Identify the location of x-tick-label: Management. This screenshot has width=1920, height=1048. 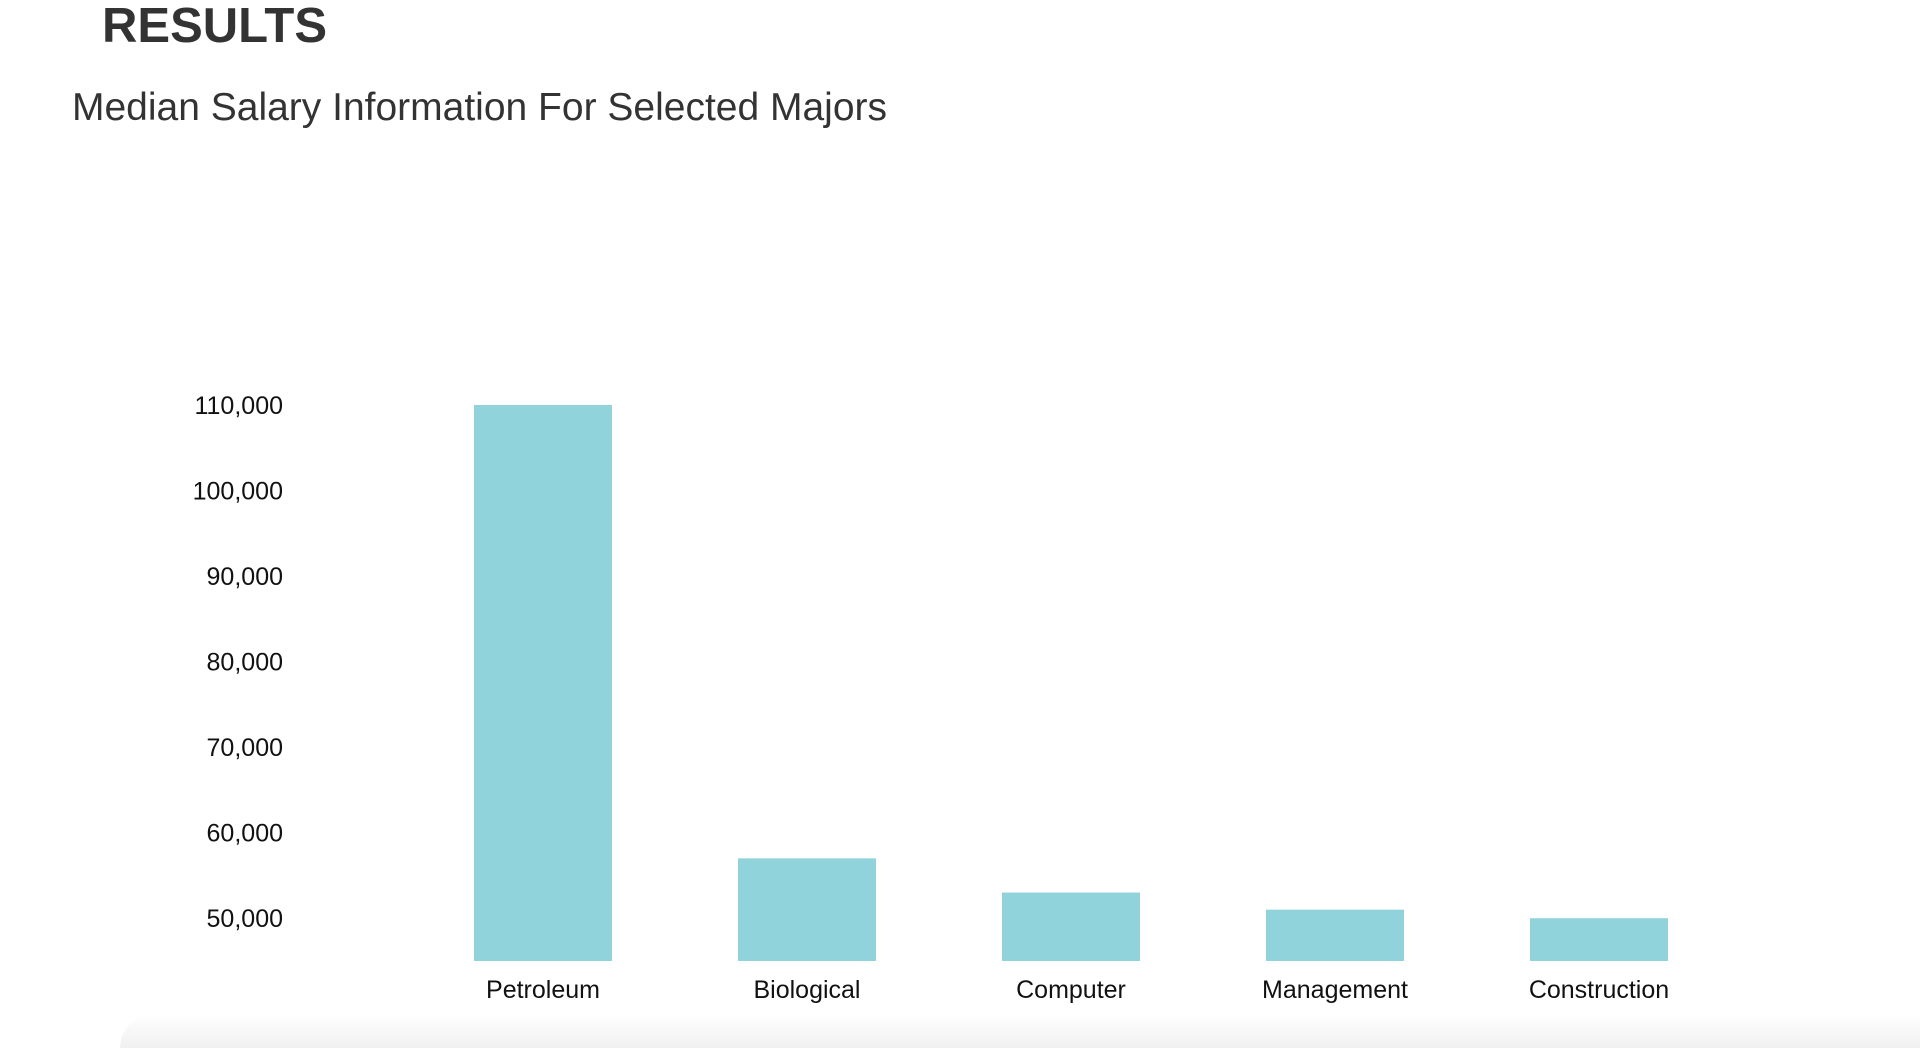
(1335, 990).